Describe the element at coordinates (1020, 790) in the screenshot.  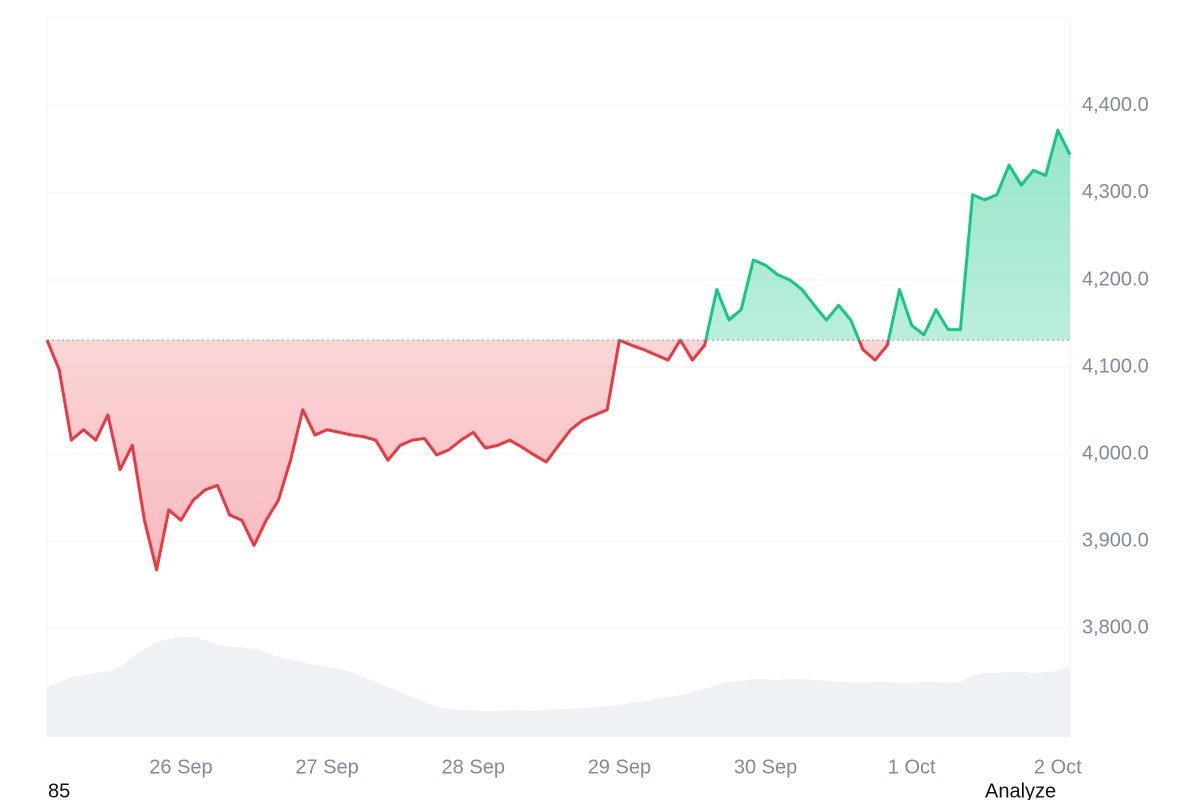
I see `analyze-button: Analyze` at that location.